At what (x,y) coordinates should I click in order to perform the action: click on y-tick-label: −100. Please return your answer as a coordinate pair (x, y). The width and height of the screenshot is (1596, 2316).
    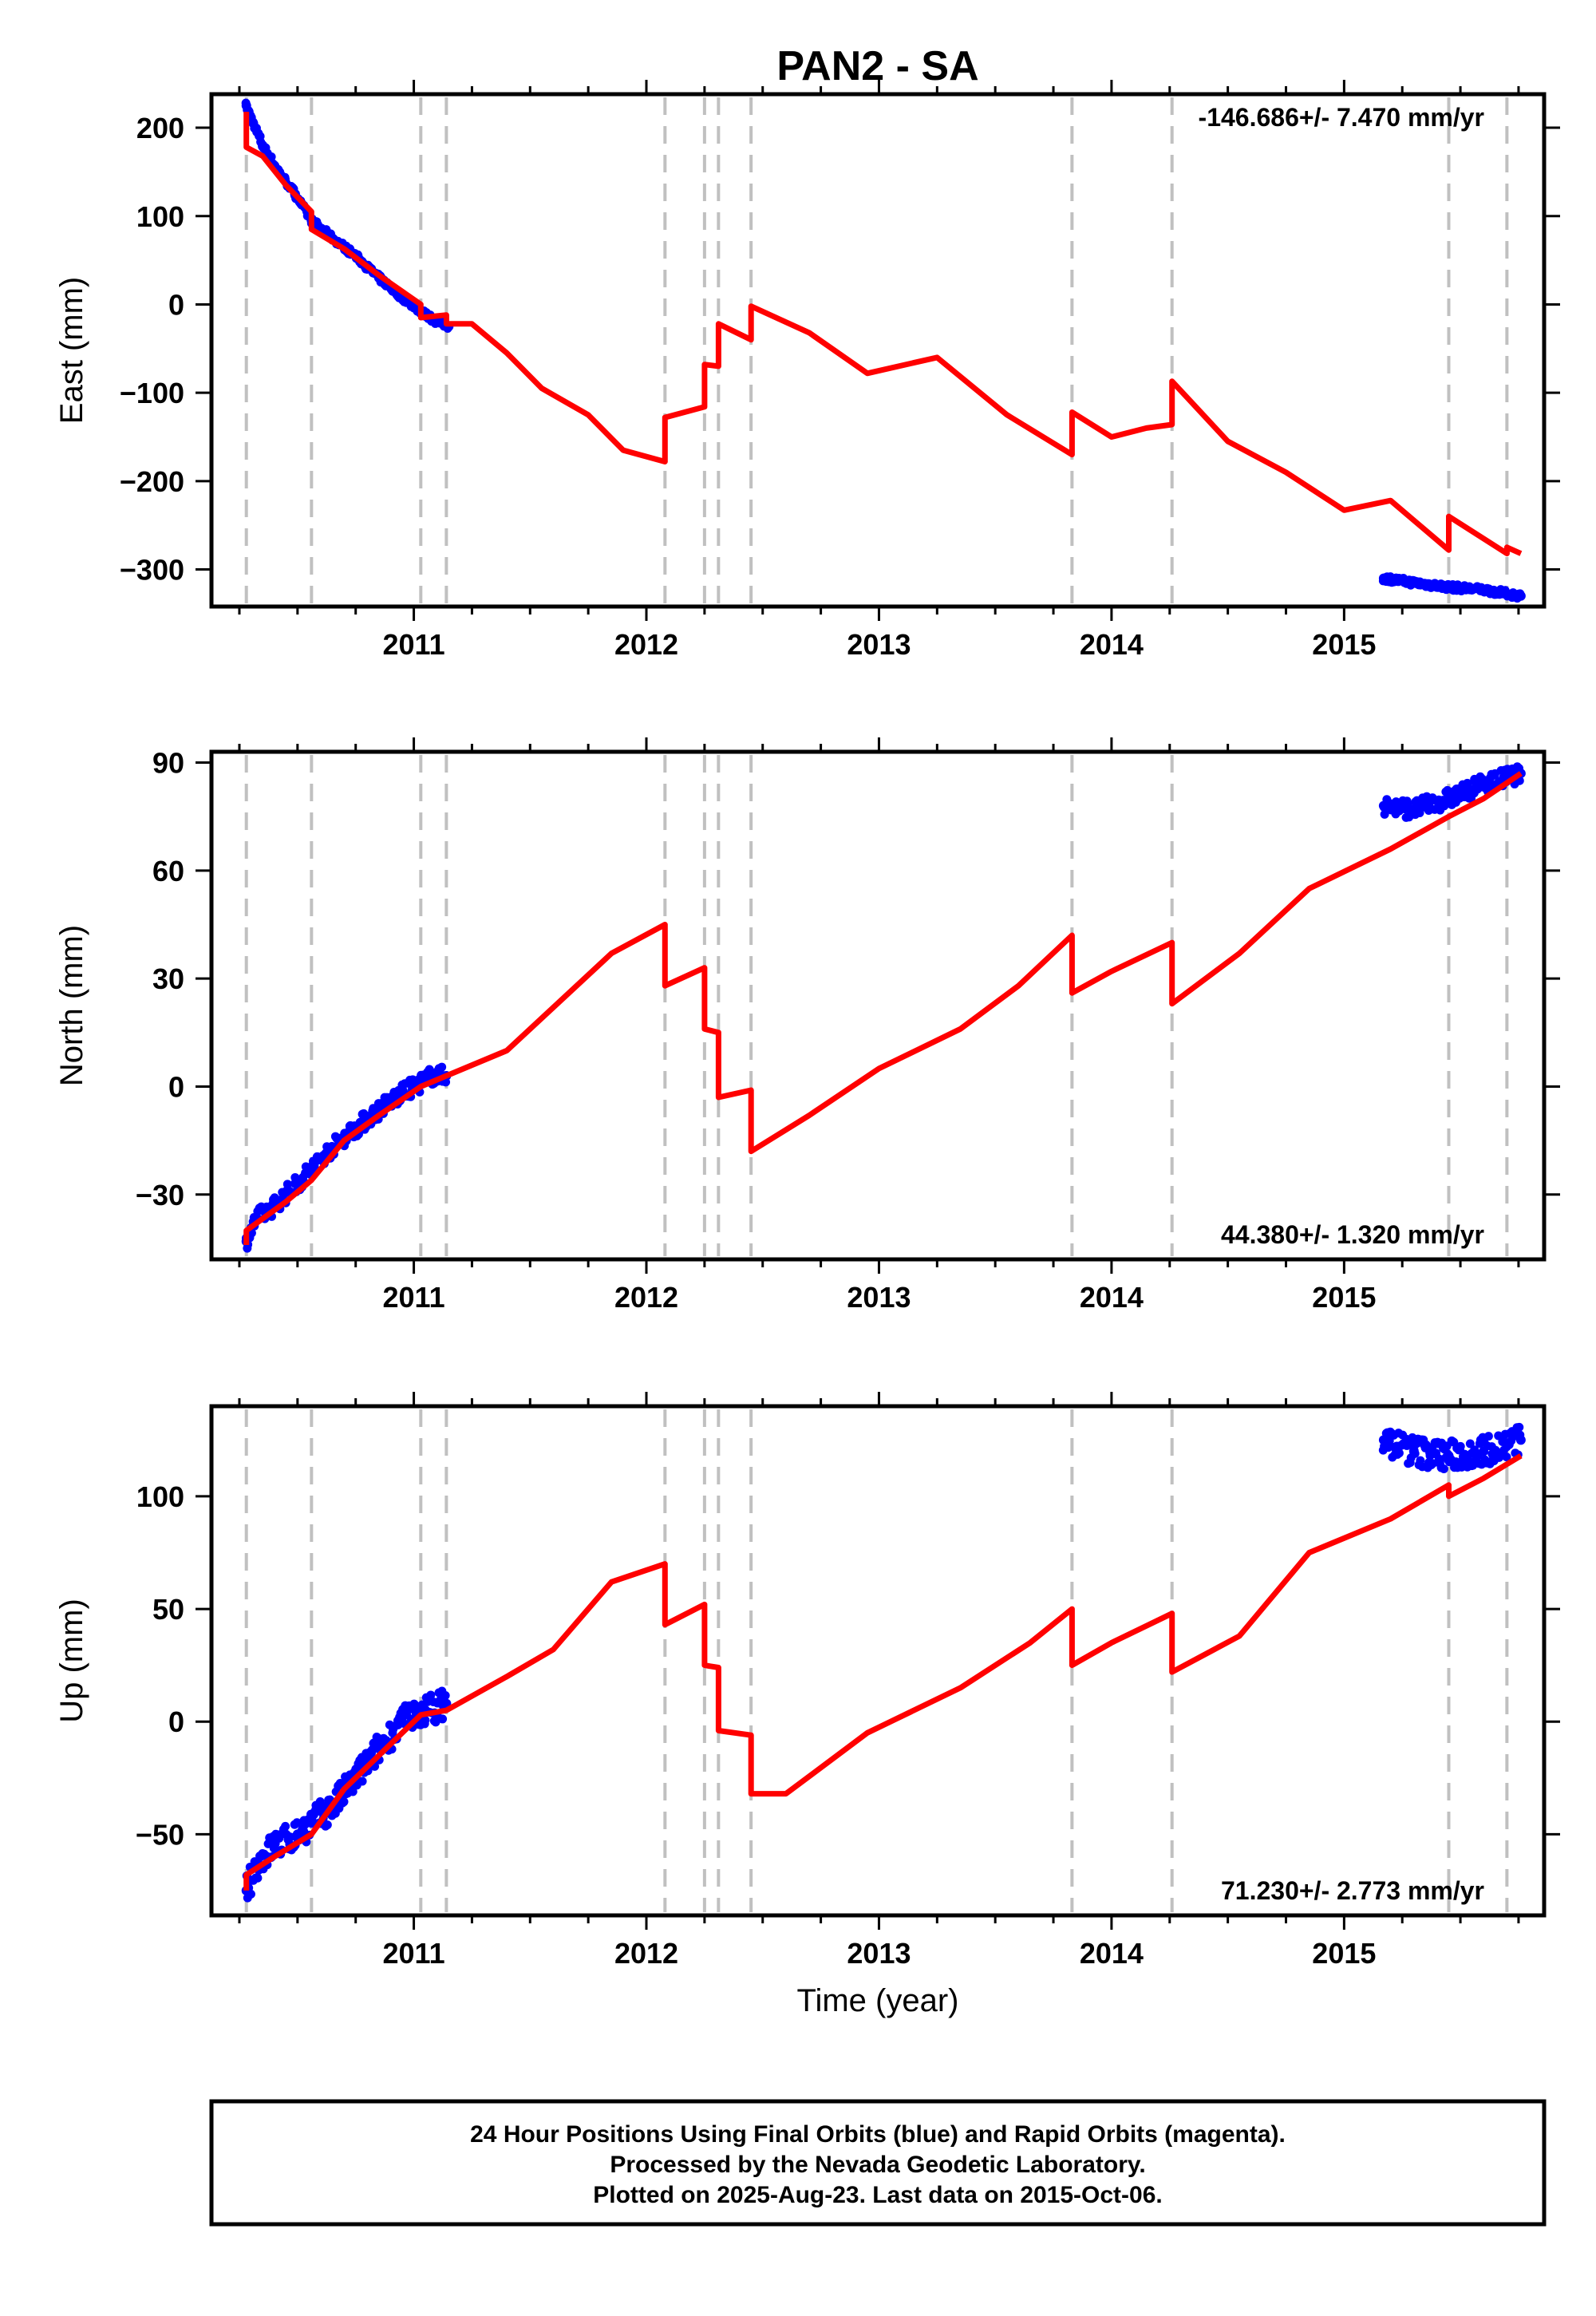
    Looking at the image, I should click on (152, 393).